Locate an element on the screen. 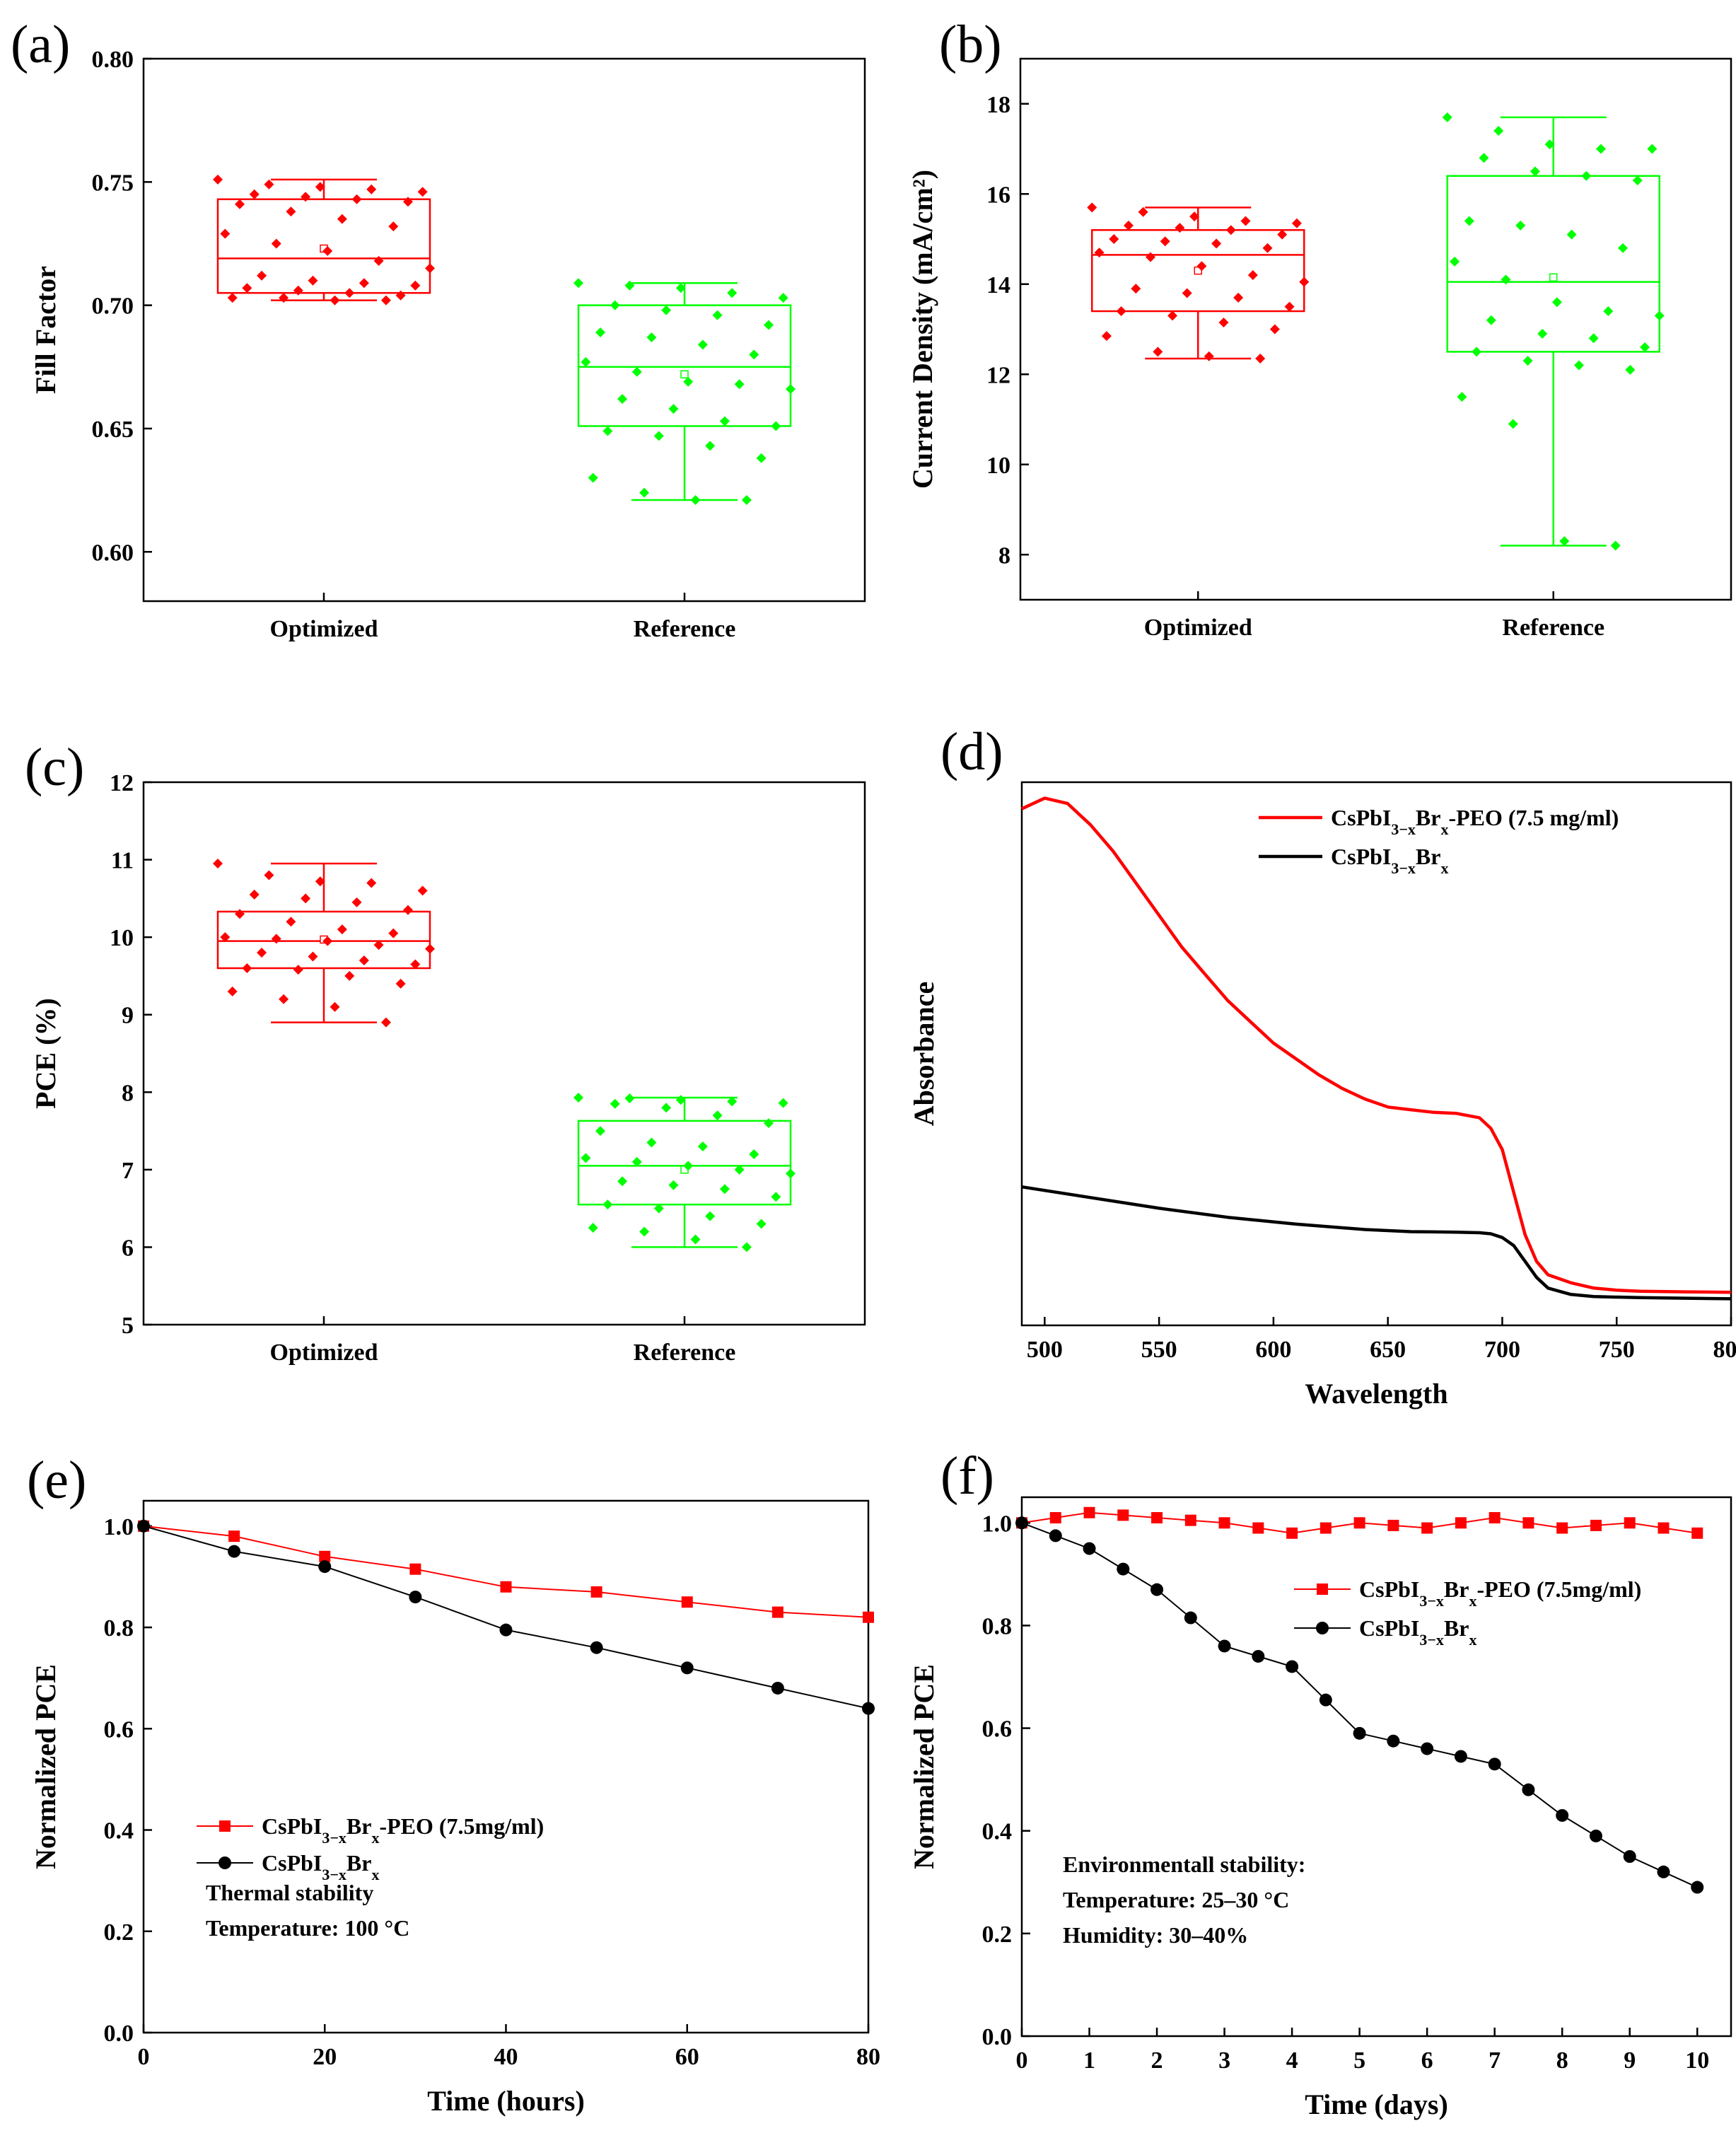 This screenshot has height=2150, width=1736. legend-label: CsPbI3−xBrx-PEO (7.5mg/ml) is located at coordinates (1500, 1593).